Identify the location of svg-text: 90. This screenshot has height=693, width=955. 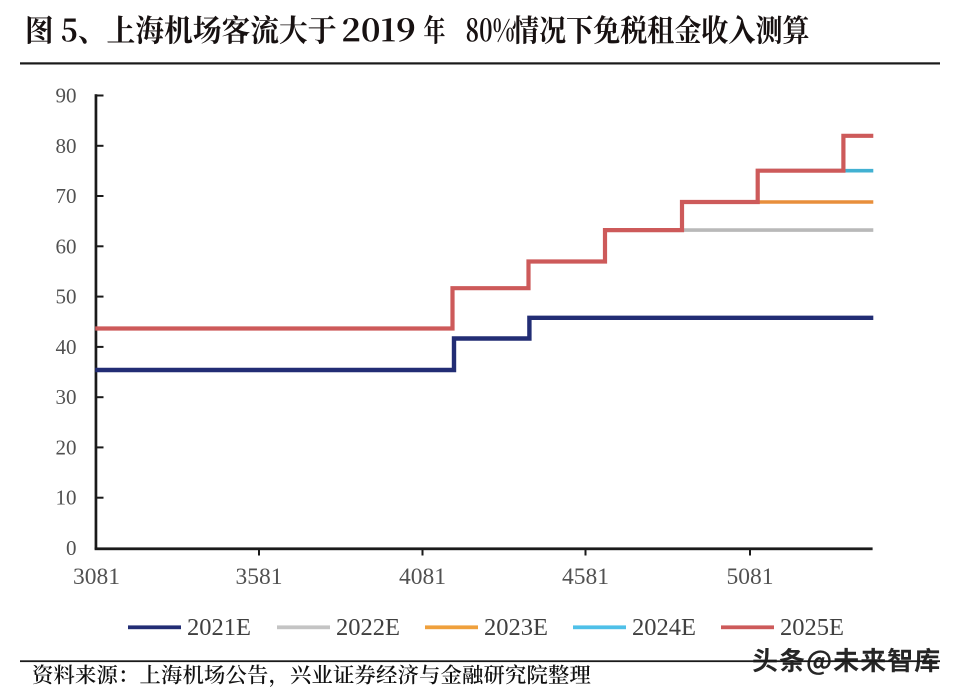
(66, 96).